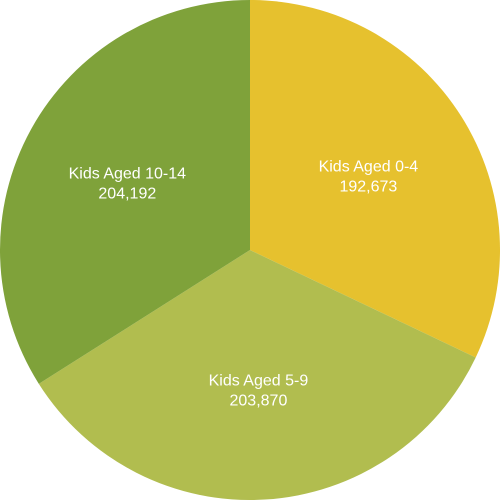 This screenshot has width=500, height=500. What do you see at coordinates (368, 186) in the screenshot?
I see `slice-value-kids-aged-0-4: 192,673` at bounding box center [368, 186].